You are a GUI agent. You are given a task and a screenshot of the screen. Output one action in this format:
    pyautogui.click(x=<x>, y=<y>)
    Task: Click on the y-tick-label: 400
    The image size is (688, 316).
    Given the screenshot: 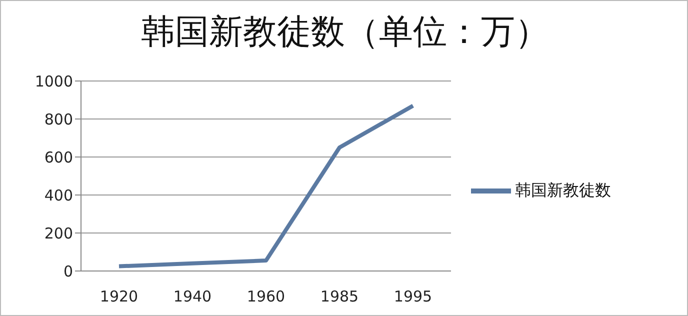 What is the action you would take?
    pyautogui.click(x=58, y=195)
    